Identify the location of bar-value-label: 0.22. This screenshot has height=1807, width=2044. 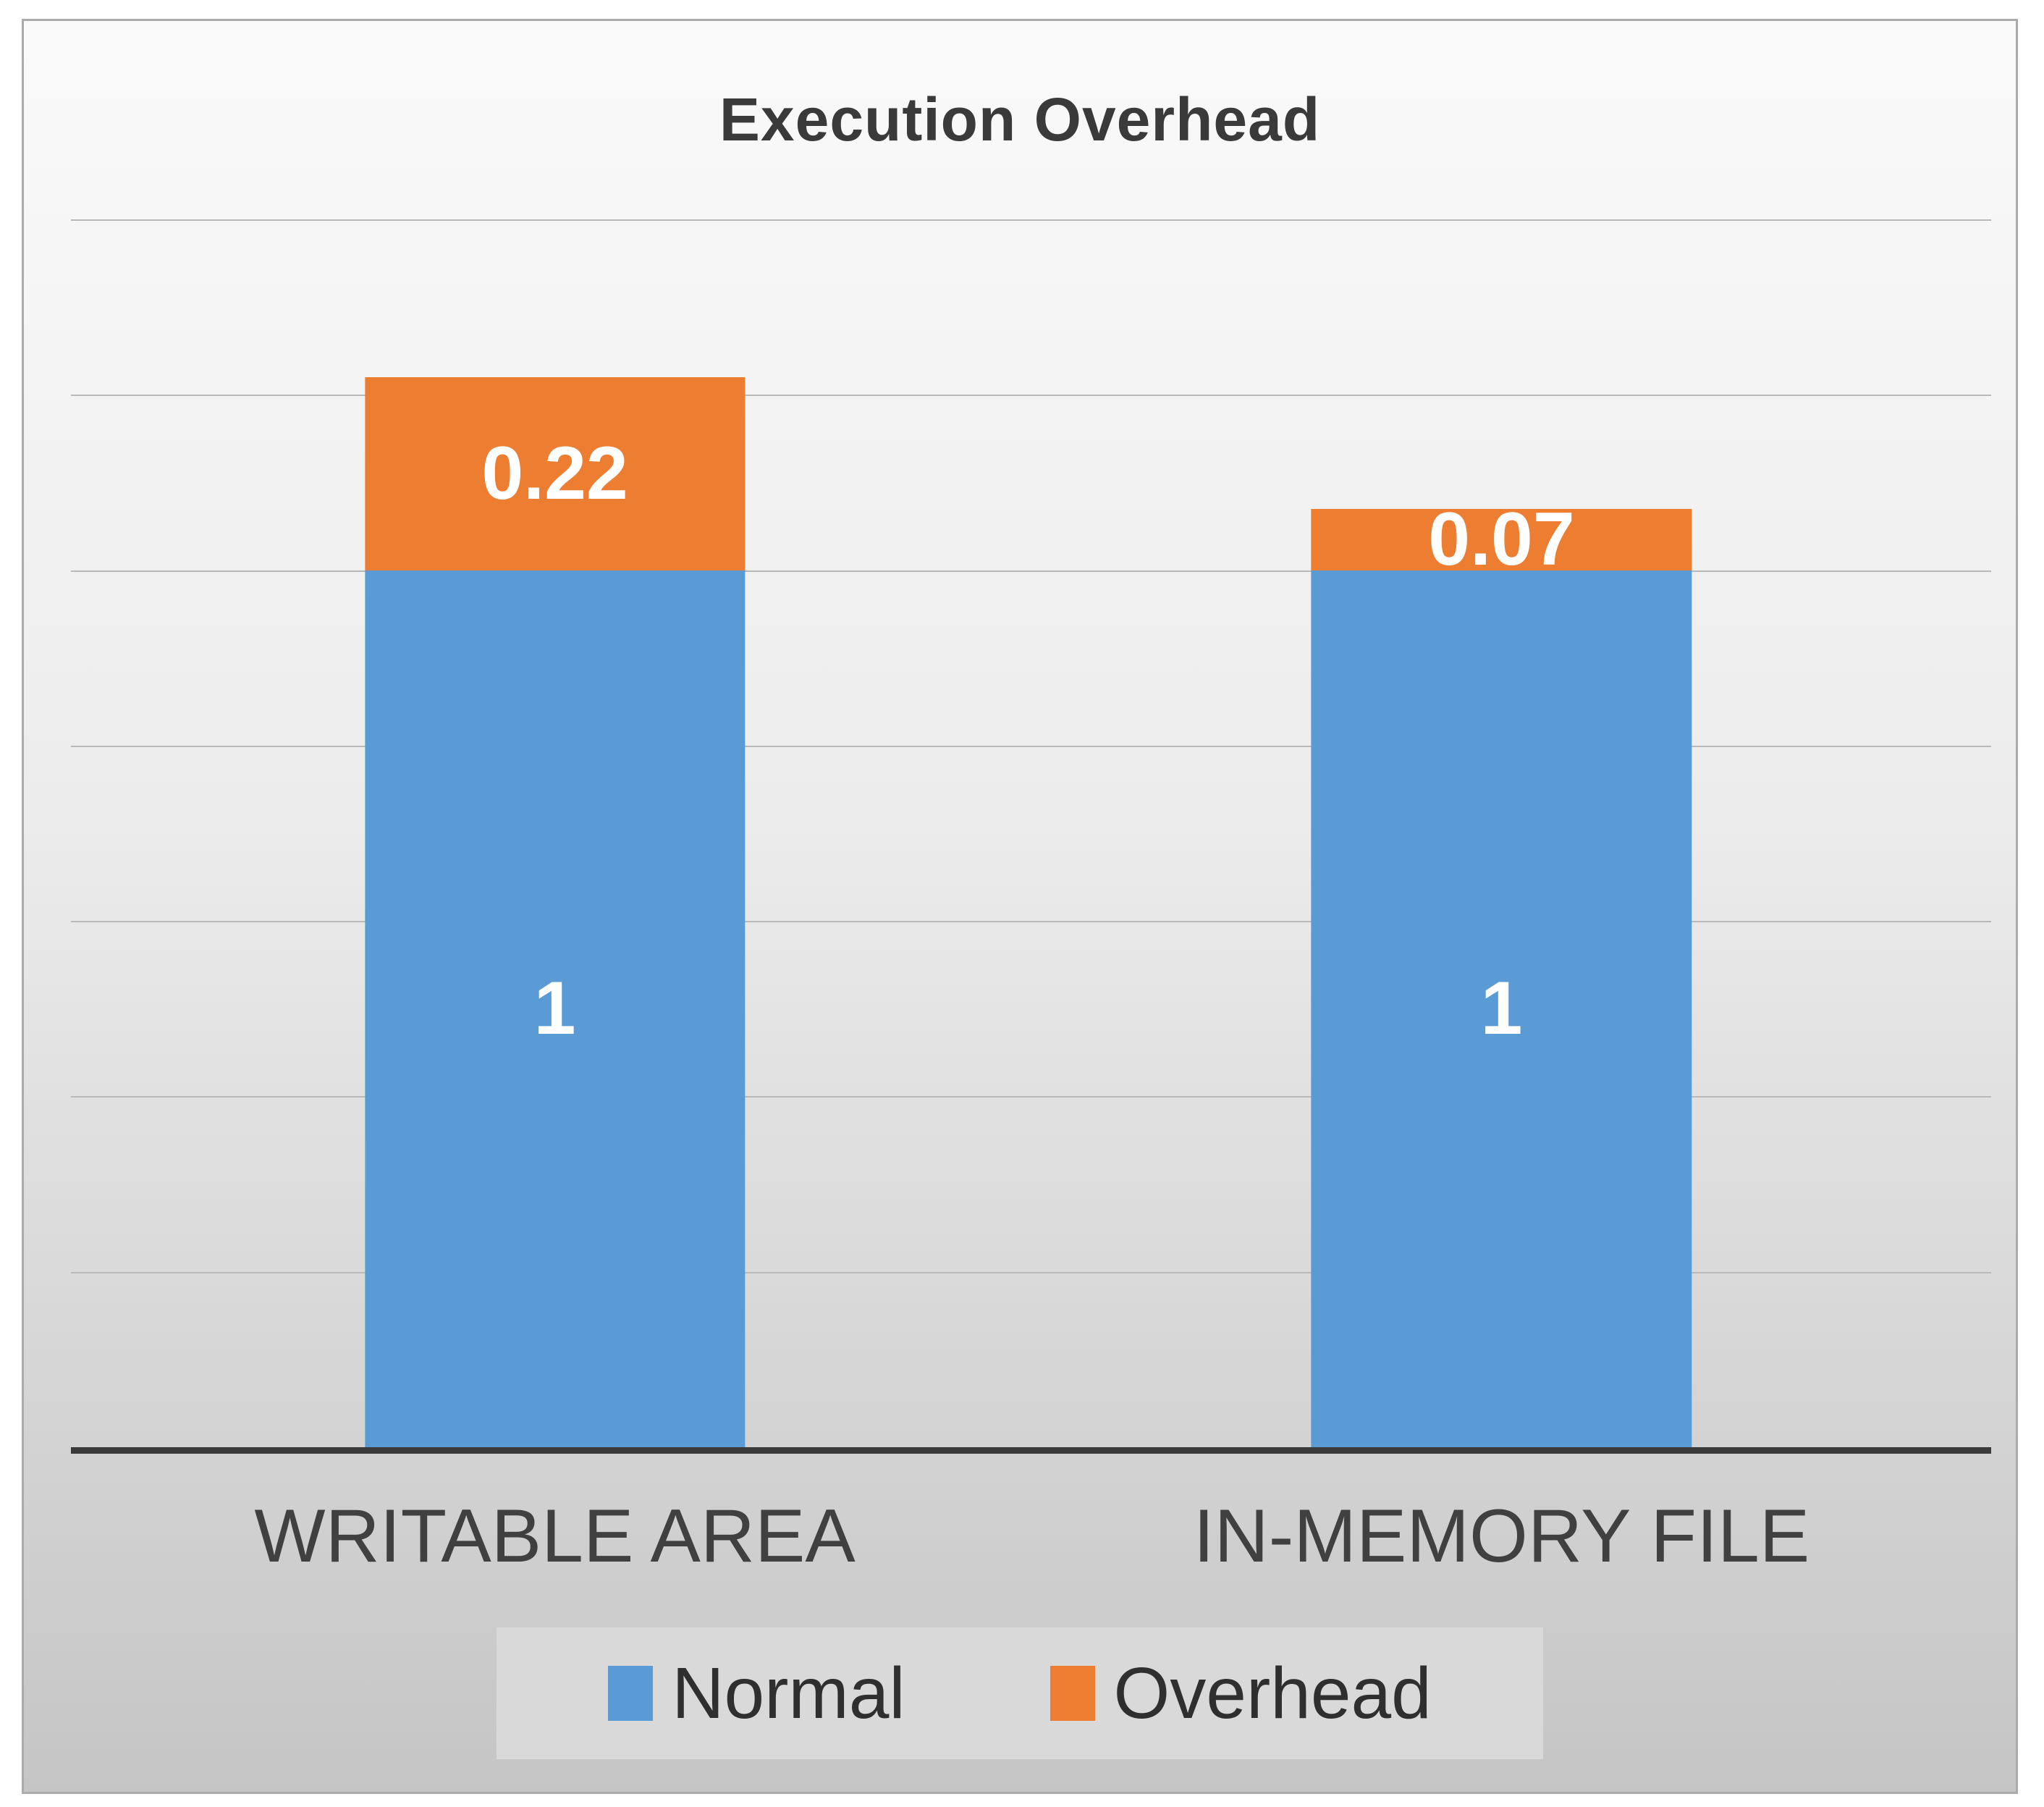
(554, 474).